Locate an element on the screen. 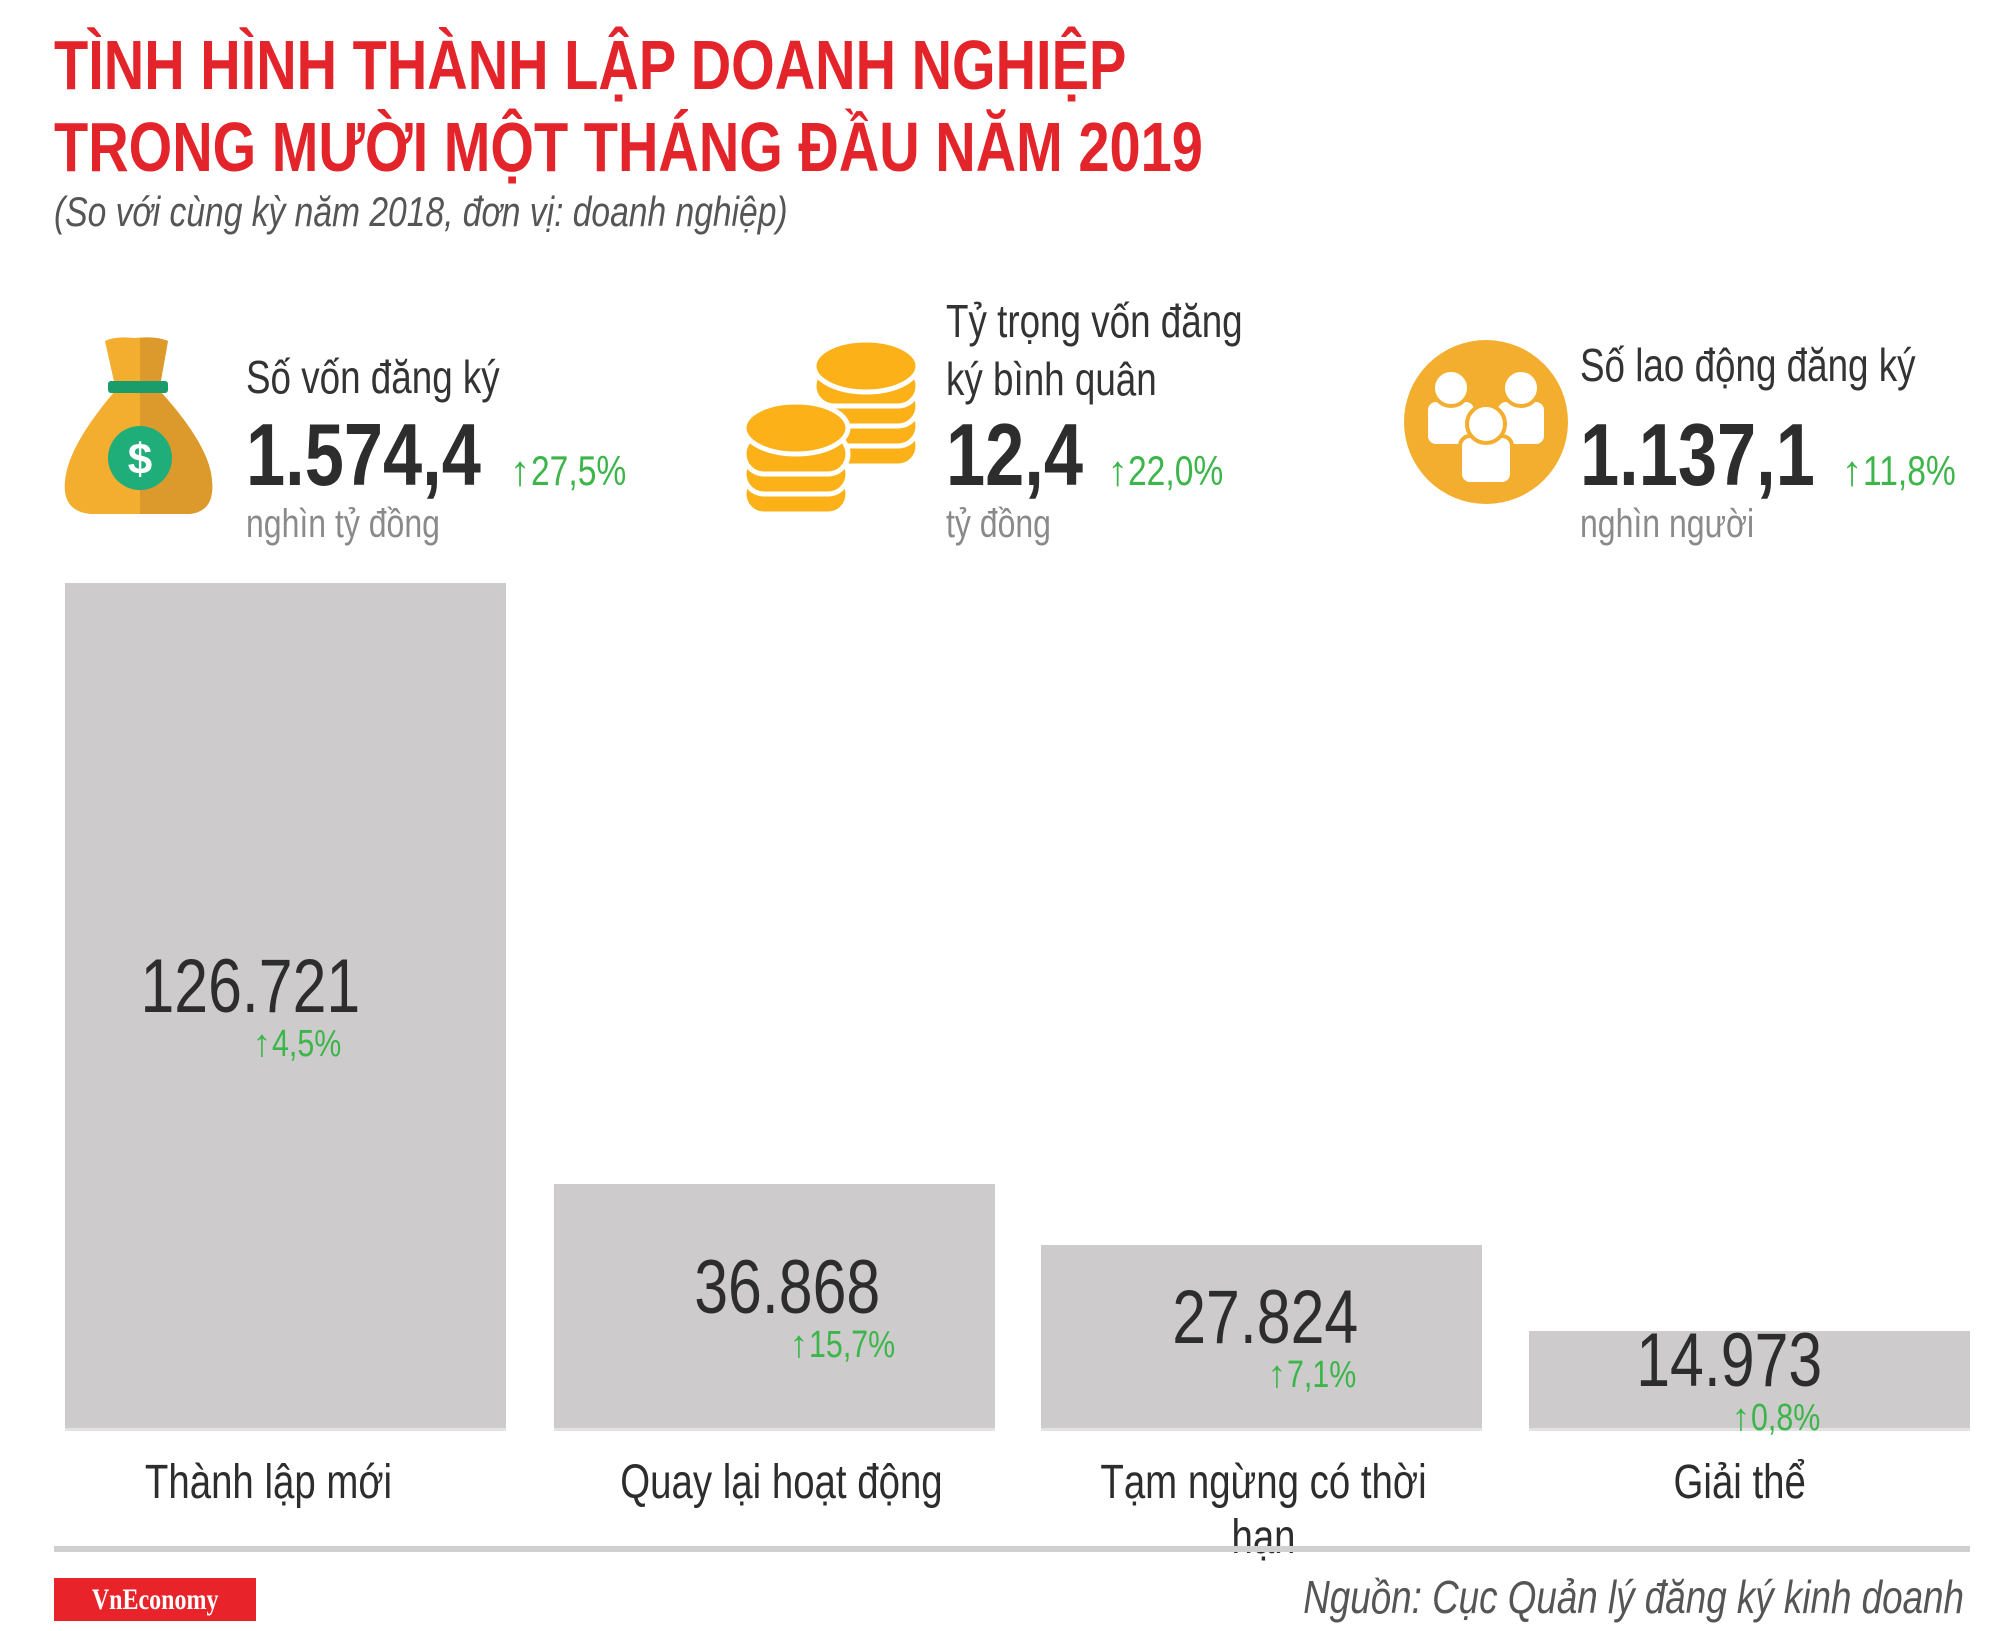 The height and width of the screenshot is (1631, 2000). stat-avg-capital-change: ↑22,0% is located at coordinates (1165, 470).